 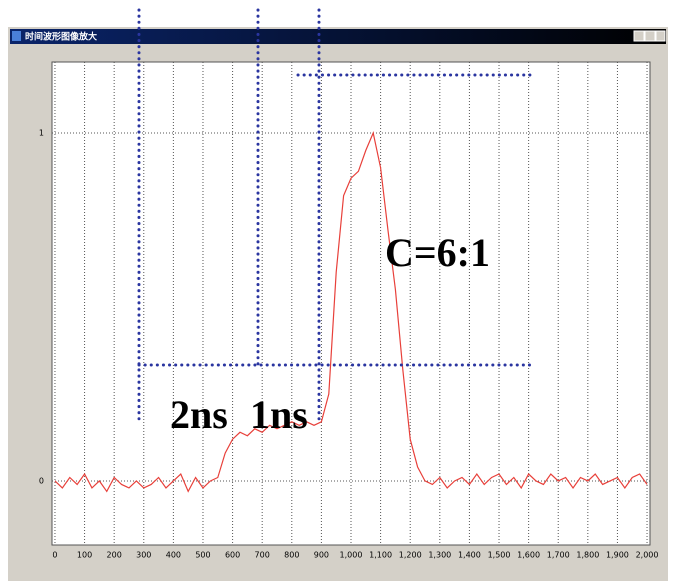 What do you see at coordinates (199, 414) in the screenshot?
I see `annotation: 2ns` at bounding box center [199, 414].